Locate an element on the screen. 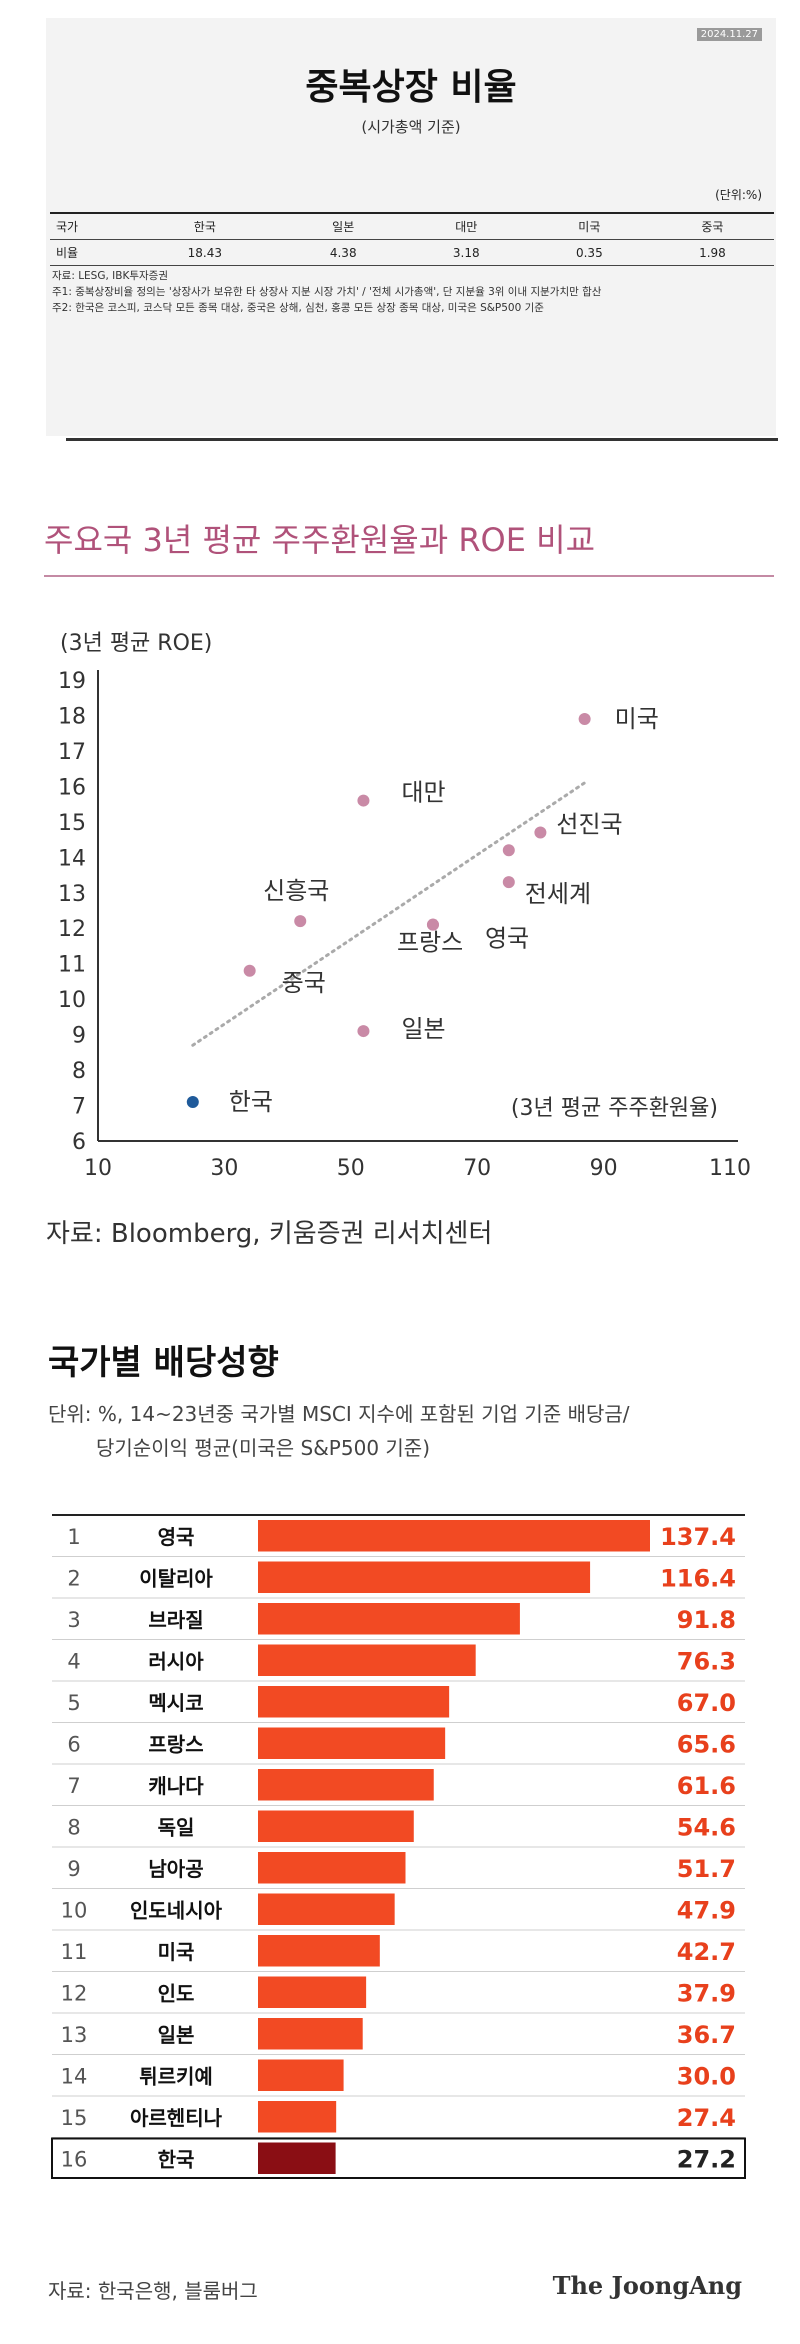 Image resolution: width=800 pixels, height=2344 pixels. header-cell: 중국 is located at coordinates (712, 226).